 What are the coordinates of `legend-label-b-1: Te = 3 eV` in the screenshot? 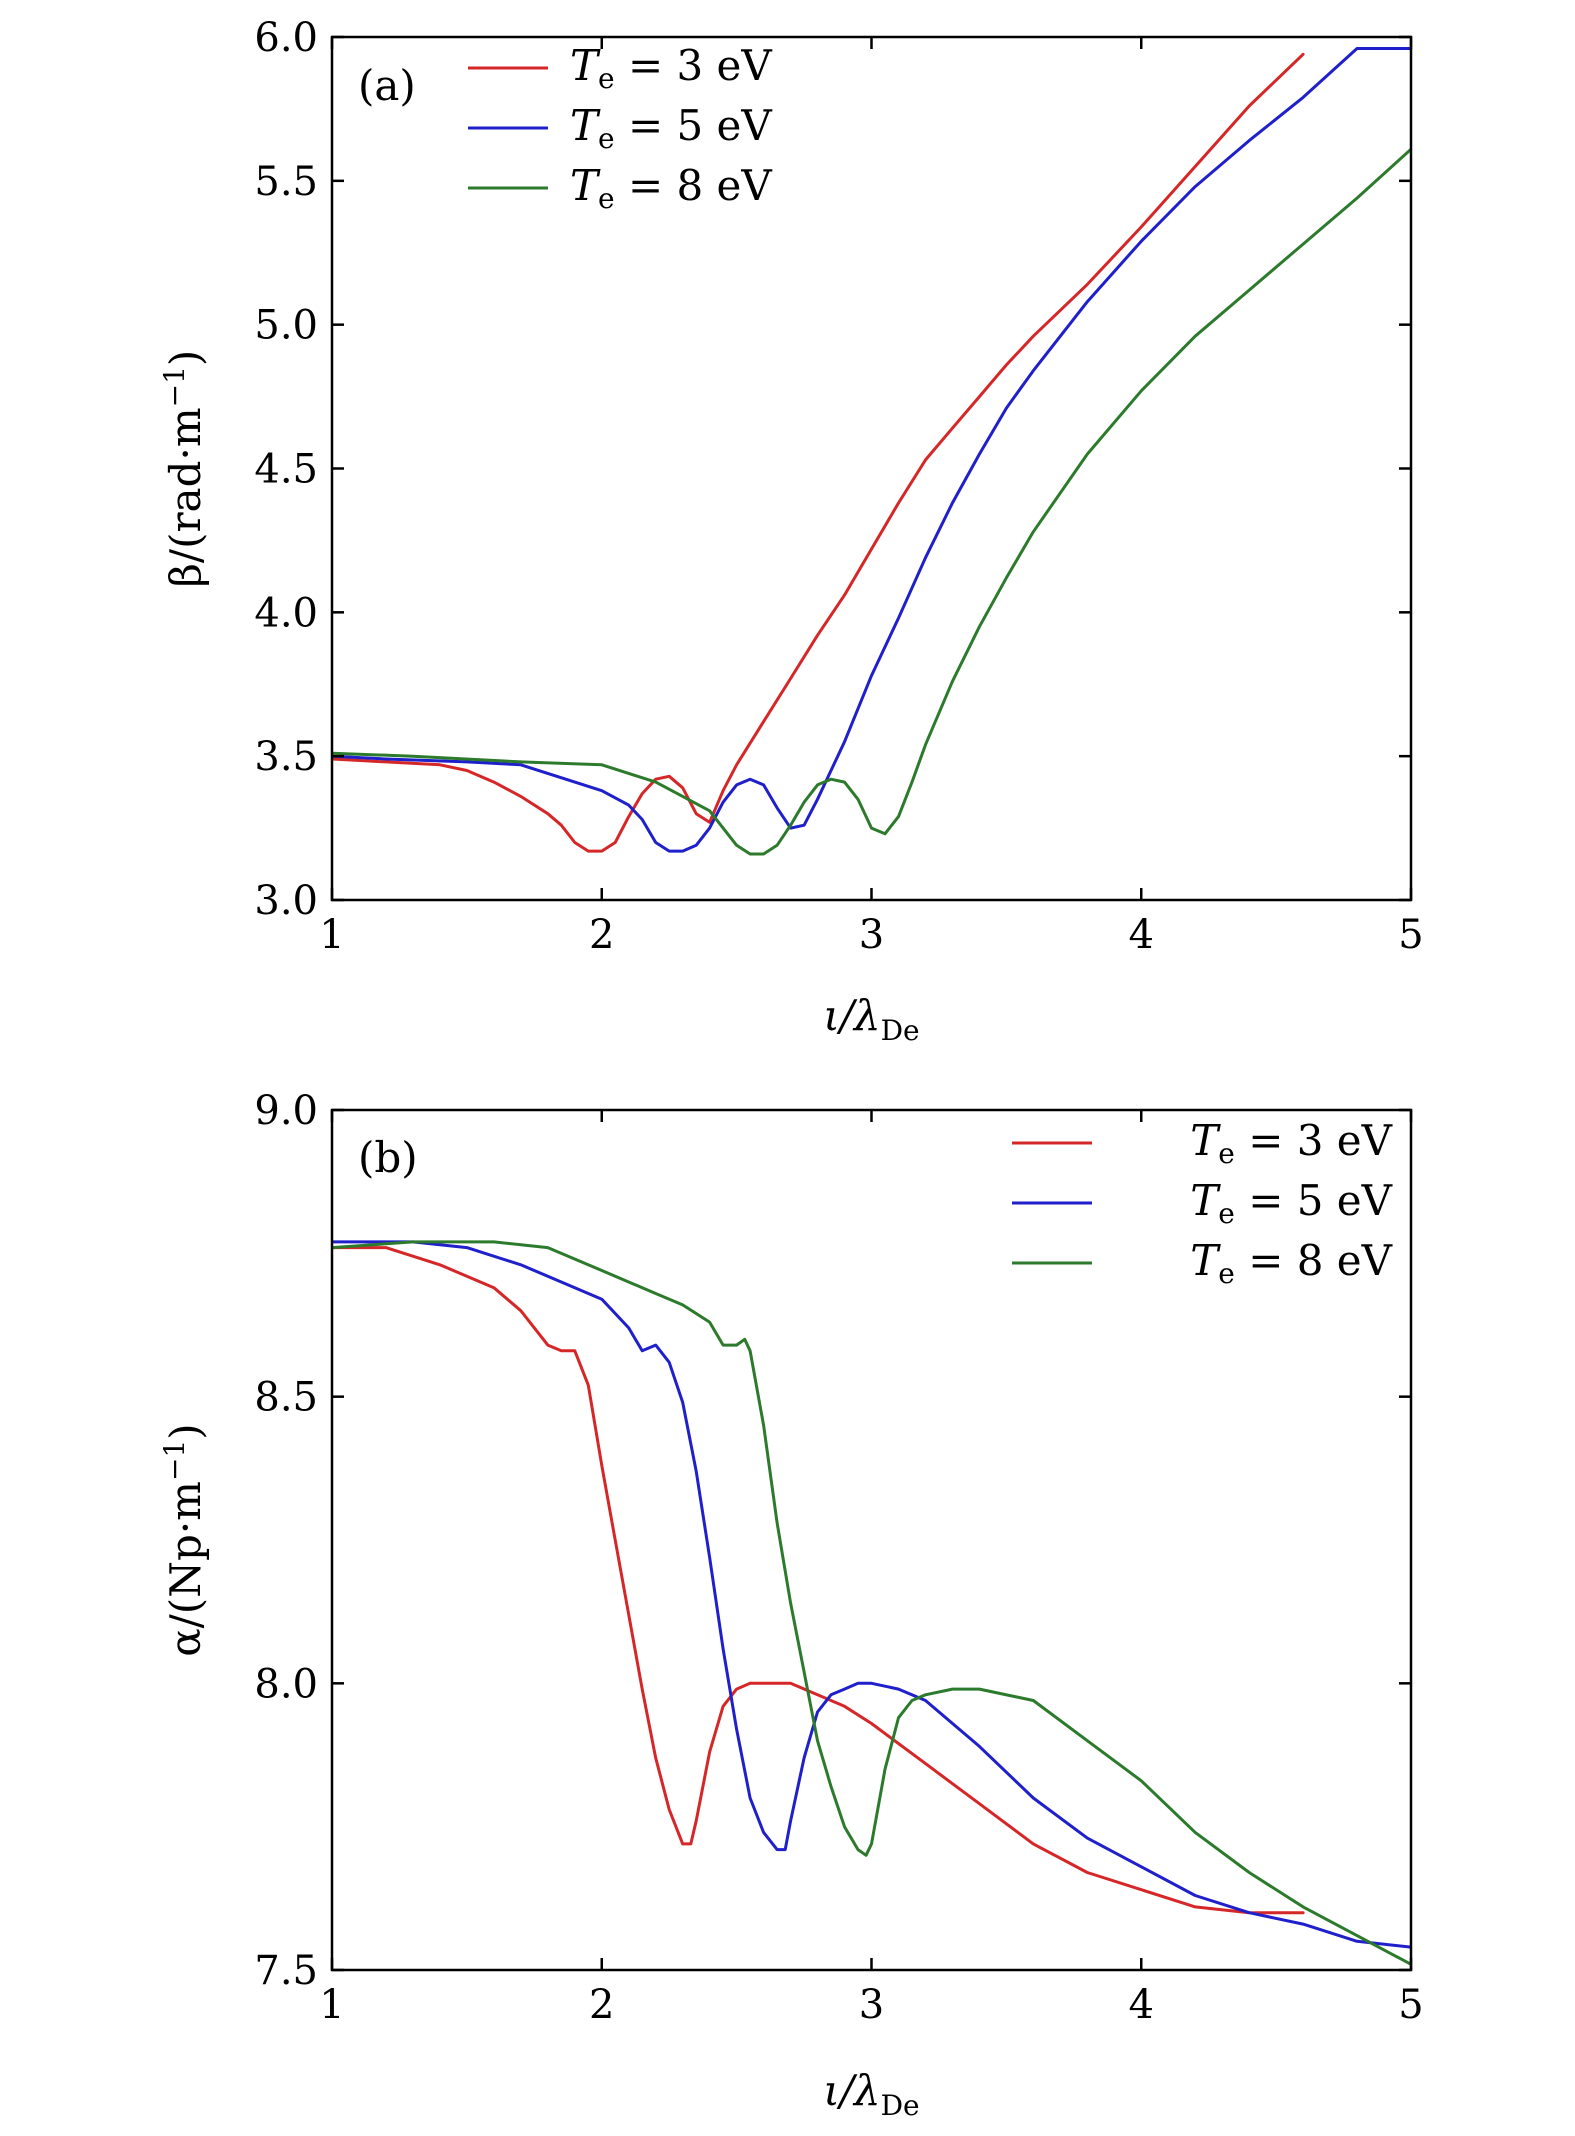 It's located at (1291, 1143).